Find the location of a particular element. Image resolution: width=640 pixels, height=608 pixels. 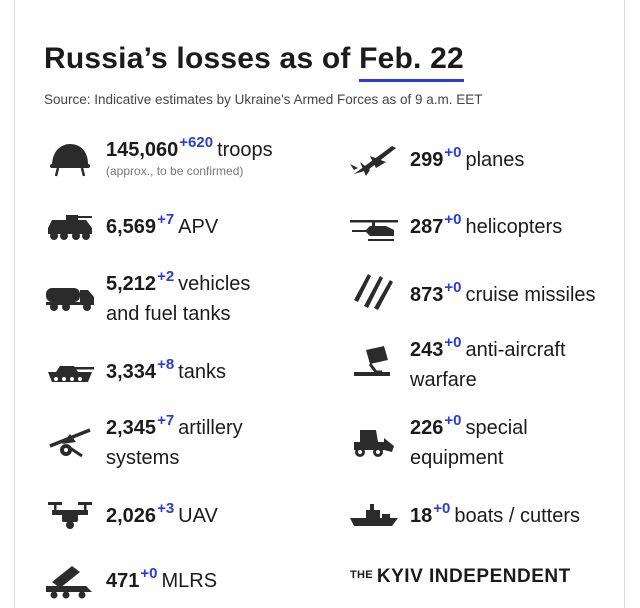

label: tanks is located at coordinates (202, 372).